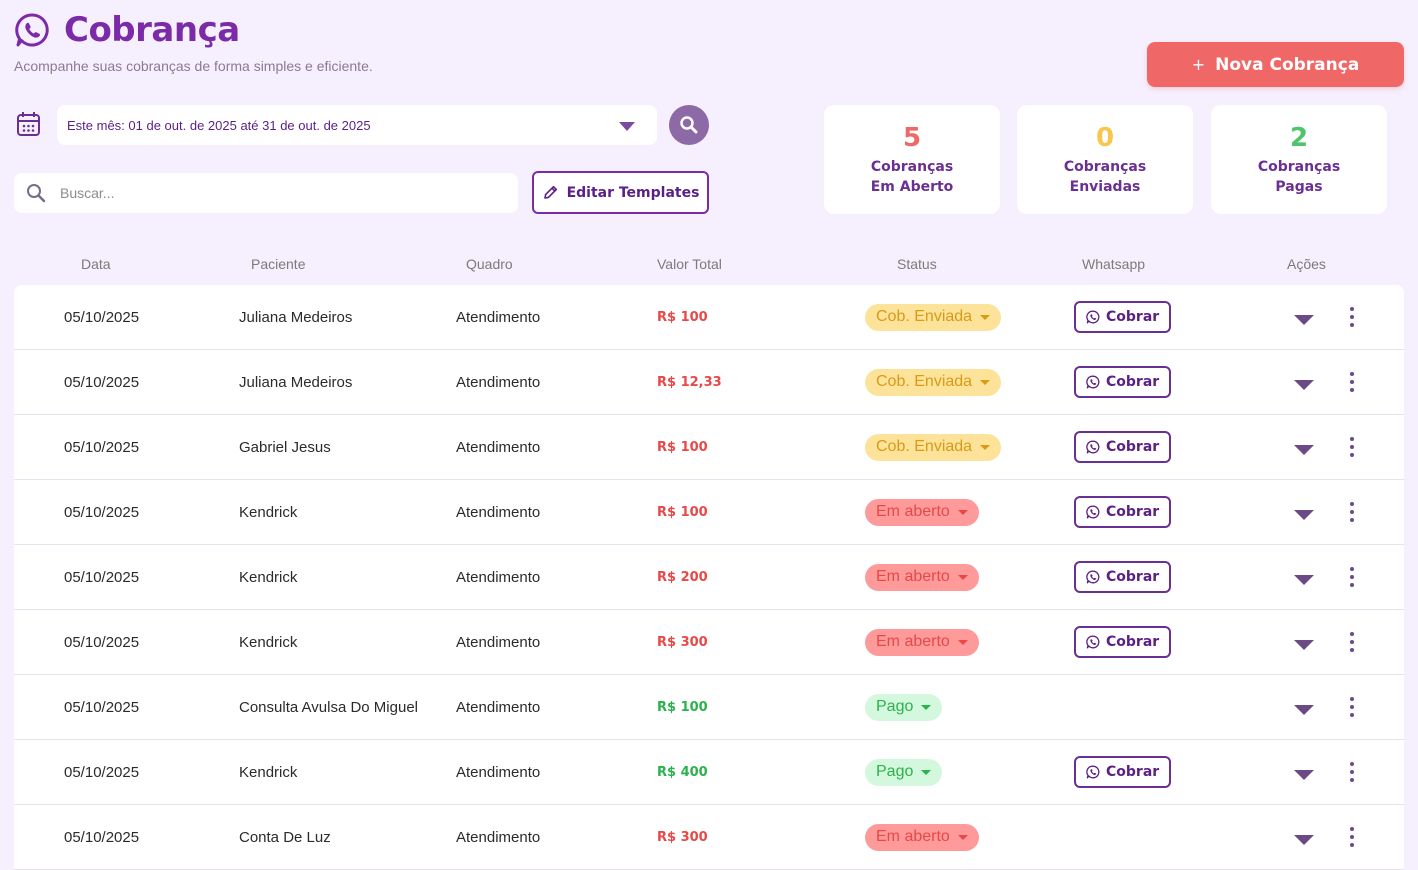  I want to click on new-charge-button: + Nova Cobrança, so click(1275, 64).